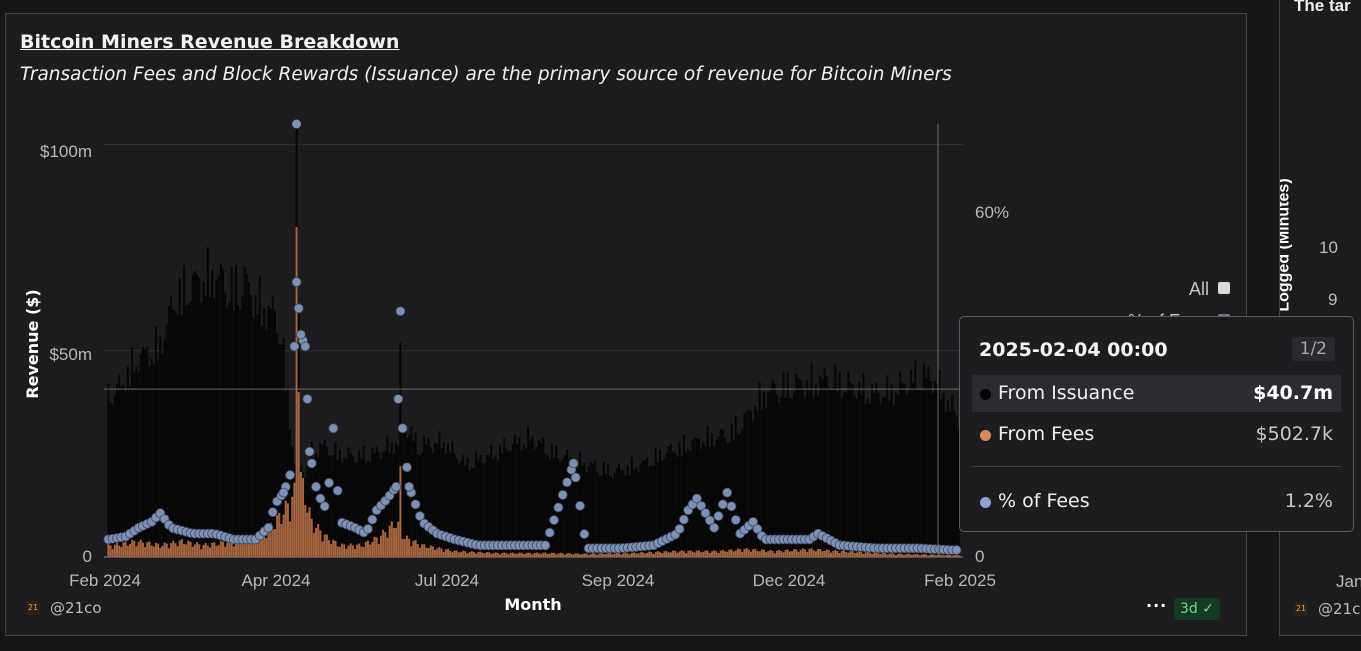  I want to click on freshness-badge: 3d ✓, so click(1197, 609).